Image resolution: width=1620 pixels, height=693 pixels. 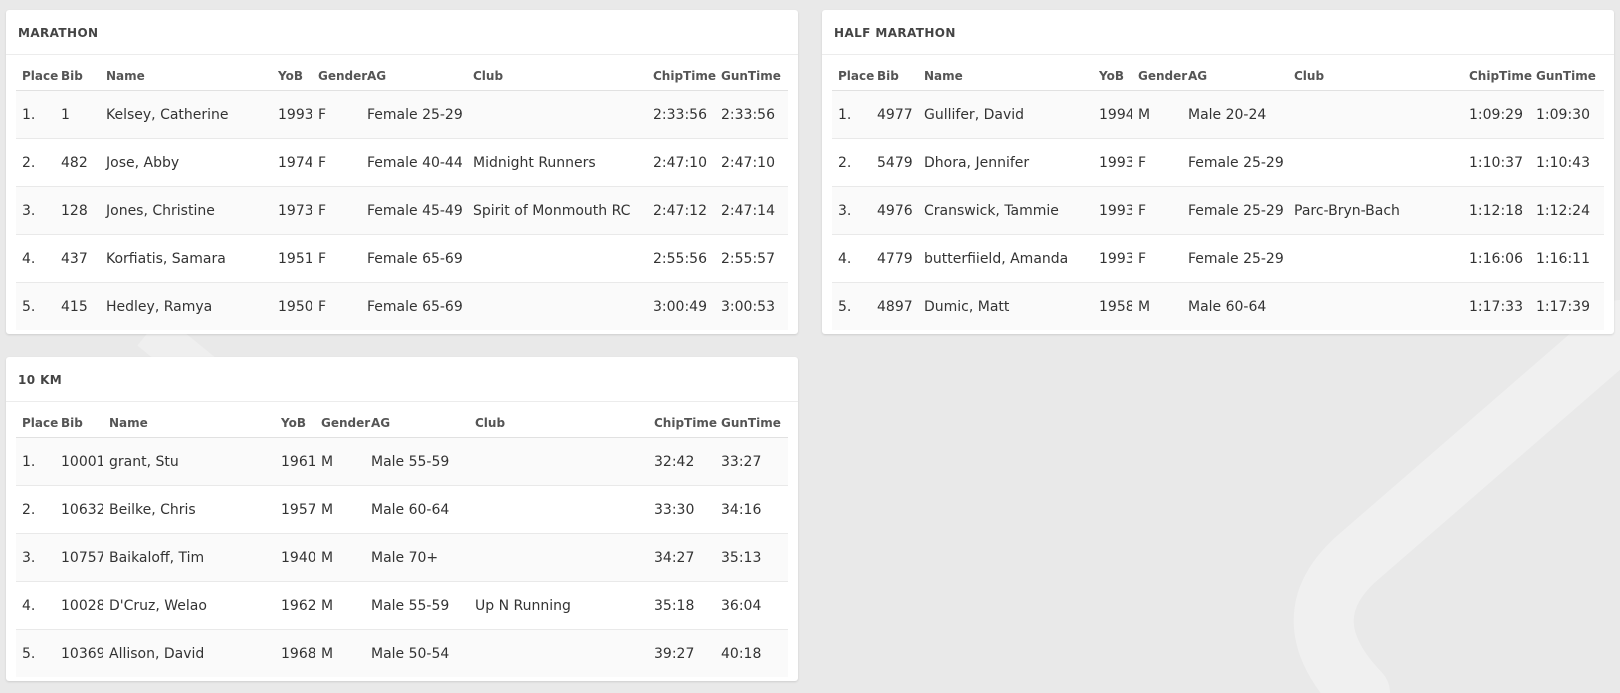 What do you see at coordinates (189, 605) in the screenshot?
I see `name-cell: D'Cruz, Welao` at bounding box center [189, 605].